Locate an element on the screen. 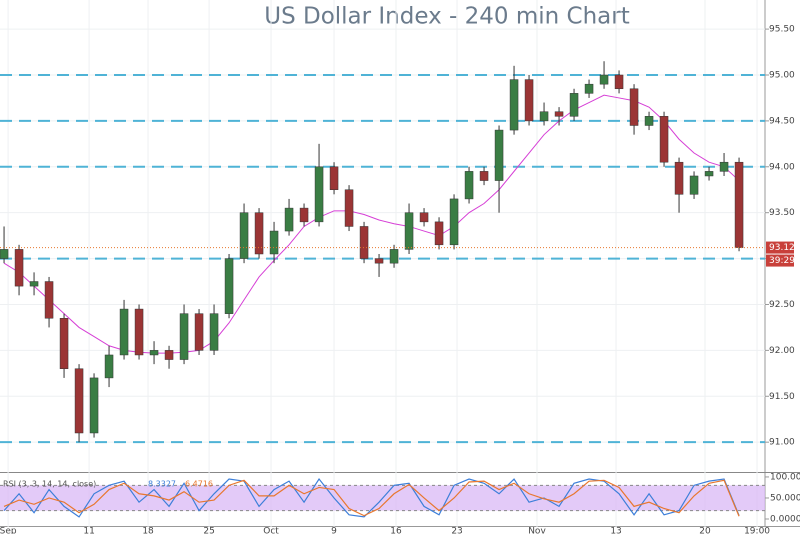  y-tick-label: 92.50 is located at coordinates (782, 305).